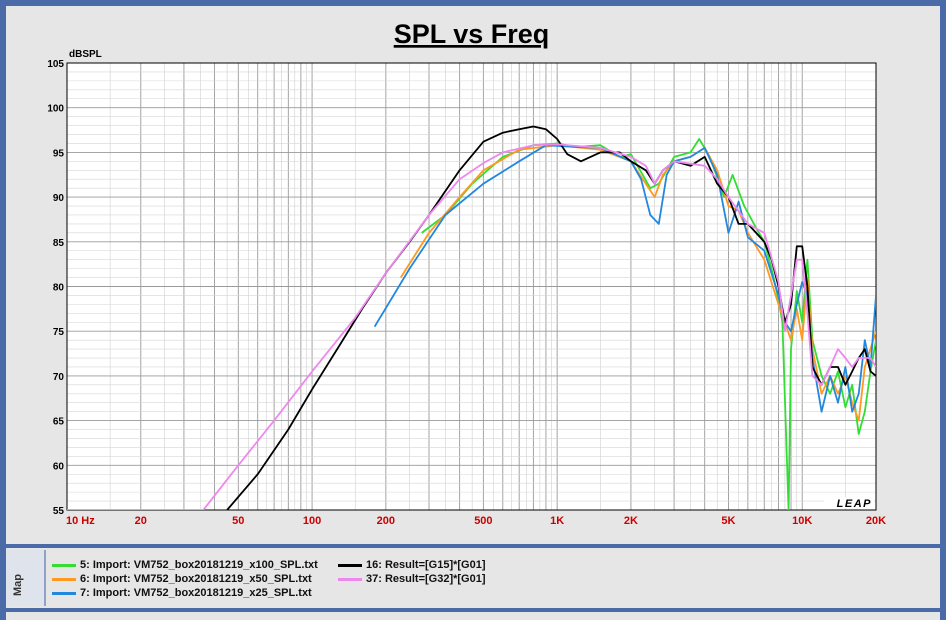 Image resolution: width=946 pixels, height=620 pixels. What do you see at coordinates (196, 579) in the screenshot?
I see `legend-label: 6: Import: VM752_box20181219_x50_SPL.txt` at bounding box center [196, 579].